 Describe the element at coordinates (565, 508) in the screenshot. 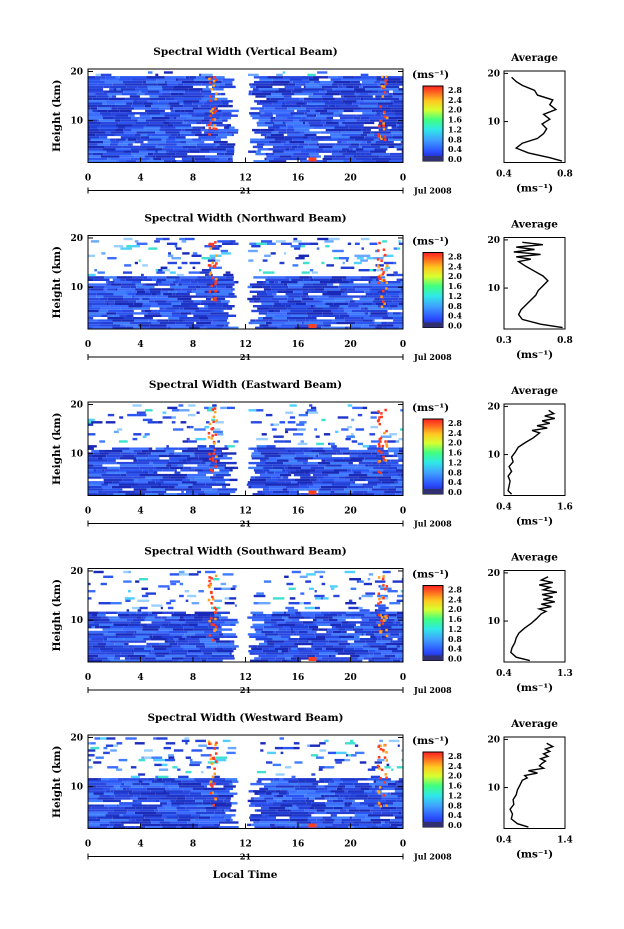

I see `profile-x-tick: 1.6` at that location.